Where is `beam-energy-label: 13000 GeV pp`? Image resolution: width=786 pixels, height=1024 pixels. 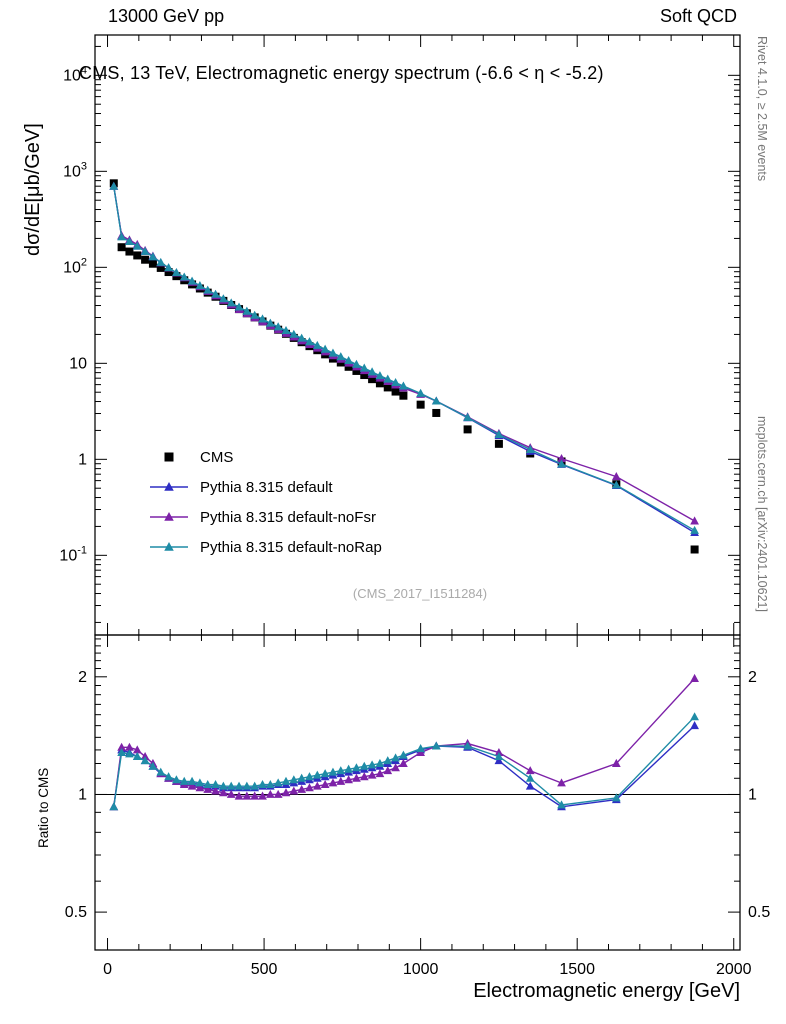
beam-energy-label: 13000 GeV pp is located at coordinates (166, 16).